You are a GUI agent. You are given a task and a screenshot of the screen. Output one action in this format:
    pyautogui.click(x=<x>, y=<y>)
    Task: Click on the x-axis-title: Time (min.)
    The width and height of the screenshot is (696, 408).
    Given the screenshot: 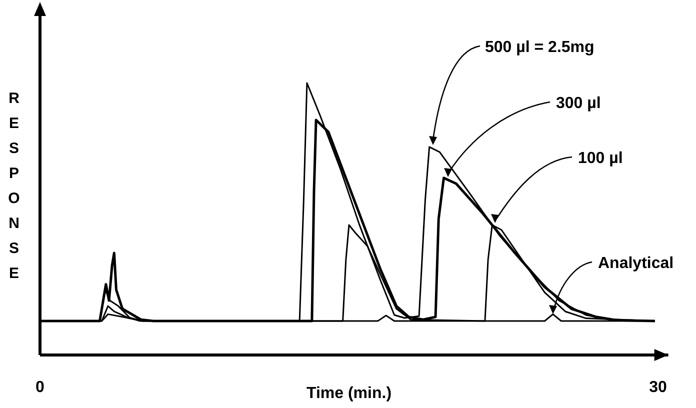 What is the action you would take?
    pyautogui.click(x=349, y=393)
    